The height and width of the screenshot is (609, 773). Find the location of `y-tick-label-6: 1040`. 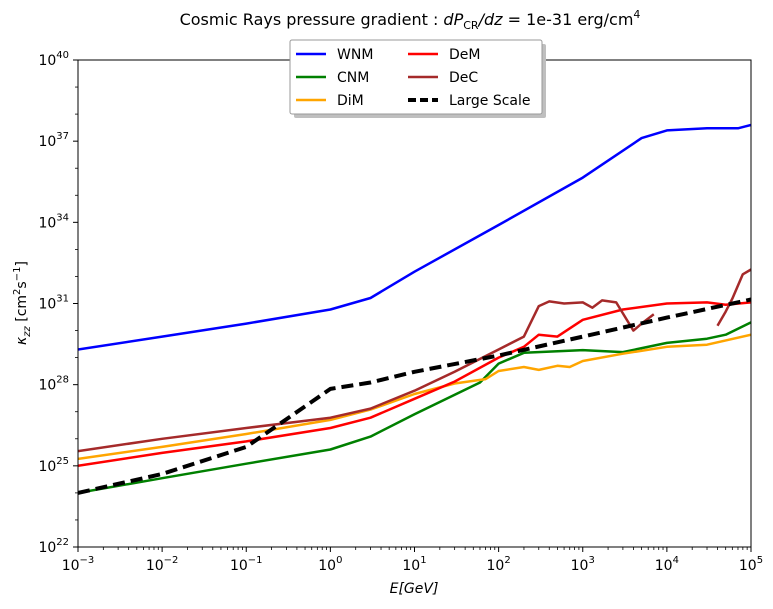

y-tick-label-6: 1040 is located at coordinates (53, 59).